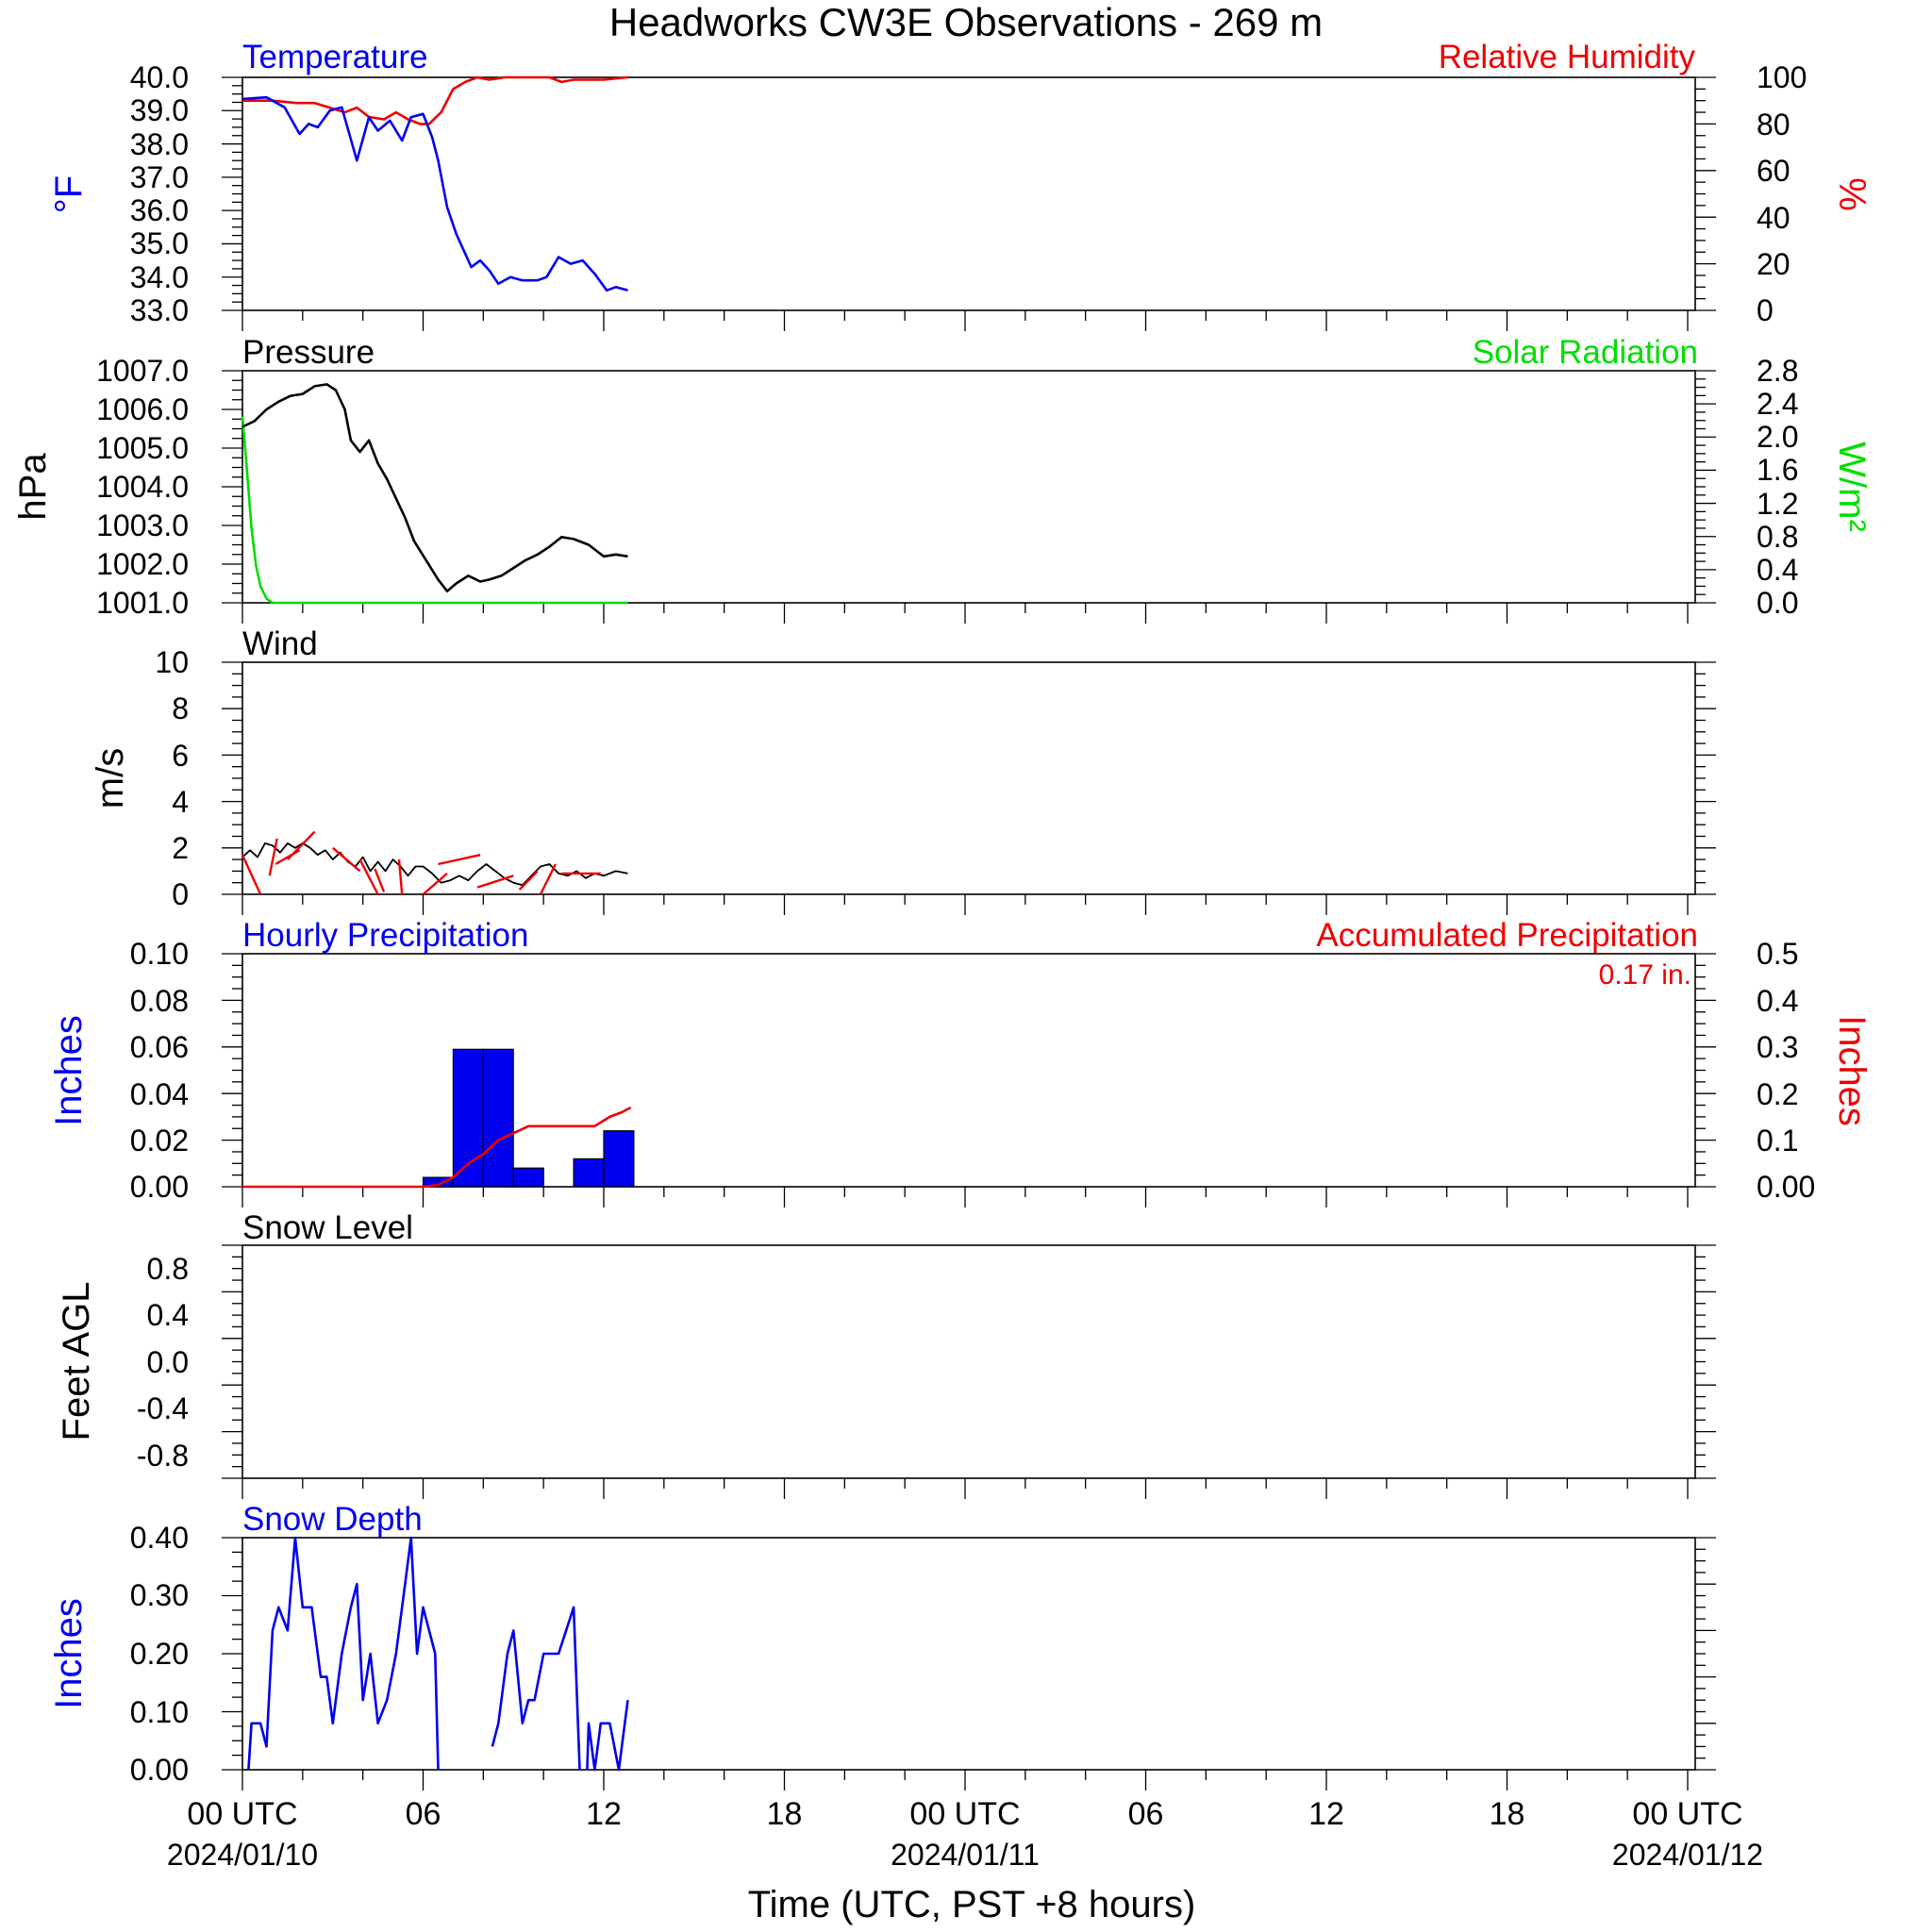  What do you see at coordinates (160, 954) in the screenshot?
I see `precip-tick-label: 0.10` at bounding box center [160, 954].